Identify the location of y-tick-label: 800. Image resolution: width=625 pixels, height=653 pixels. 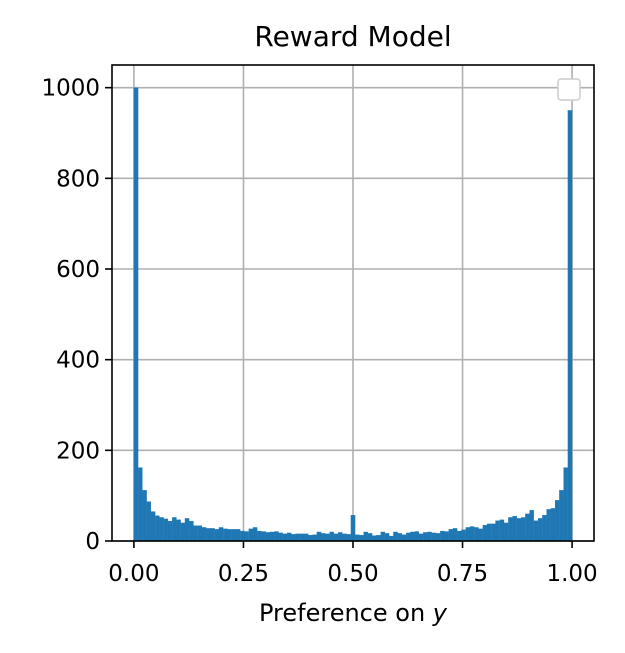
(78, 179).